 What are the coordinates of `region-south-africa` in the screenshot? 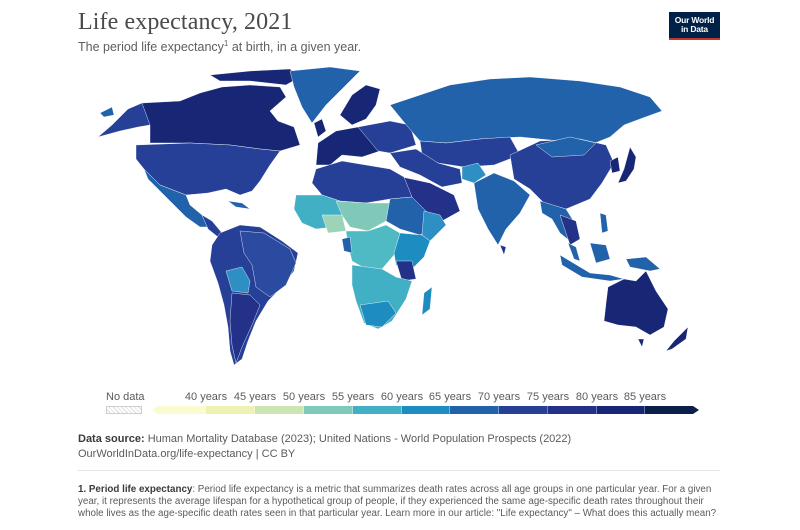 It's located at (378, 314).